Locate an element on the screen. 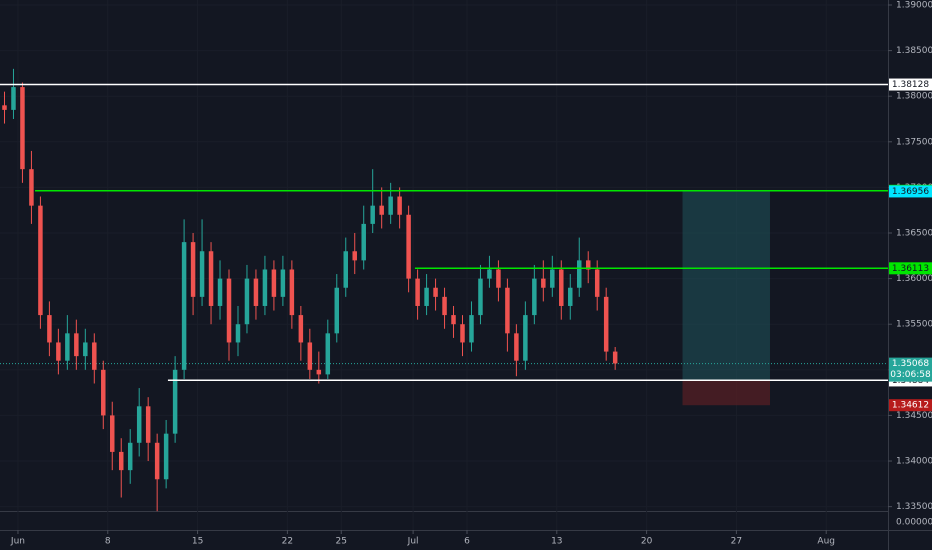  y-tick-label: 1.38000 is located at coordinates (914, 97).